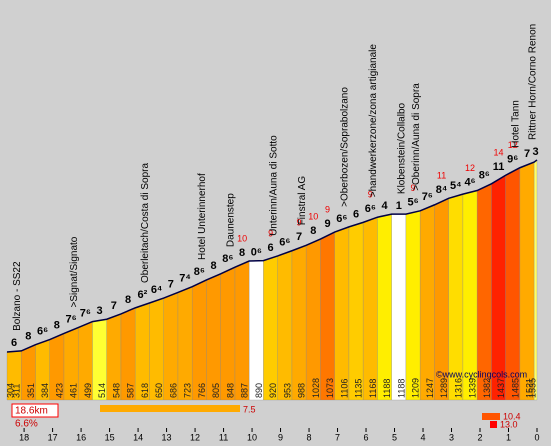 The width and height of the screenshot is (551, 446). Describe the element at coordinates (138, 437) in the screenshot. I see `x-tick-label: 14` at that location.